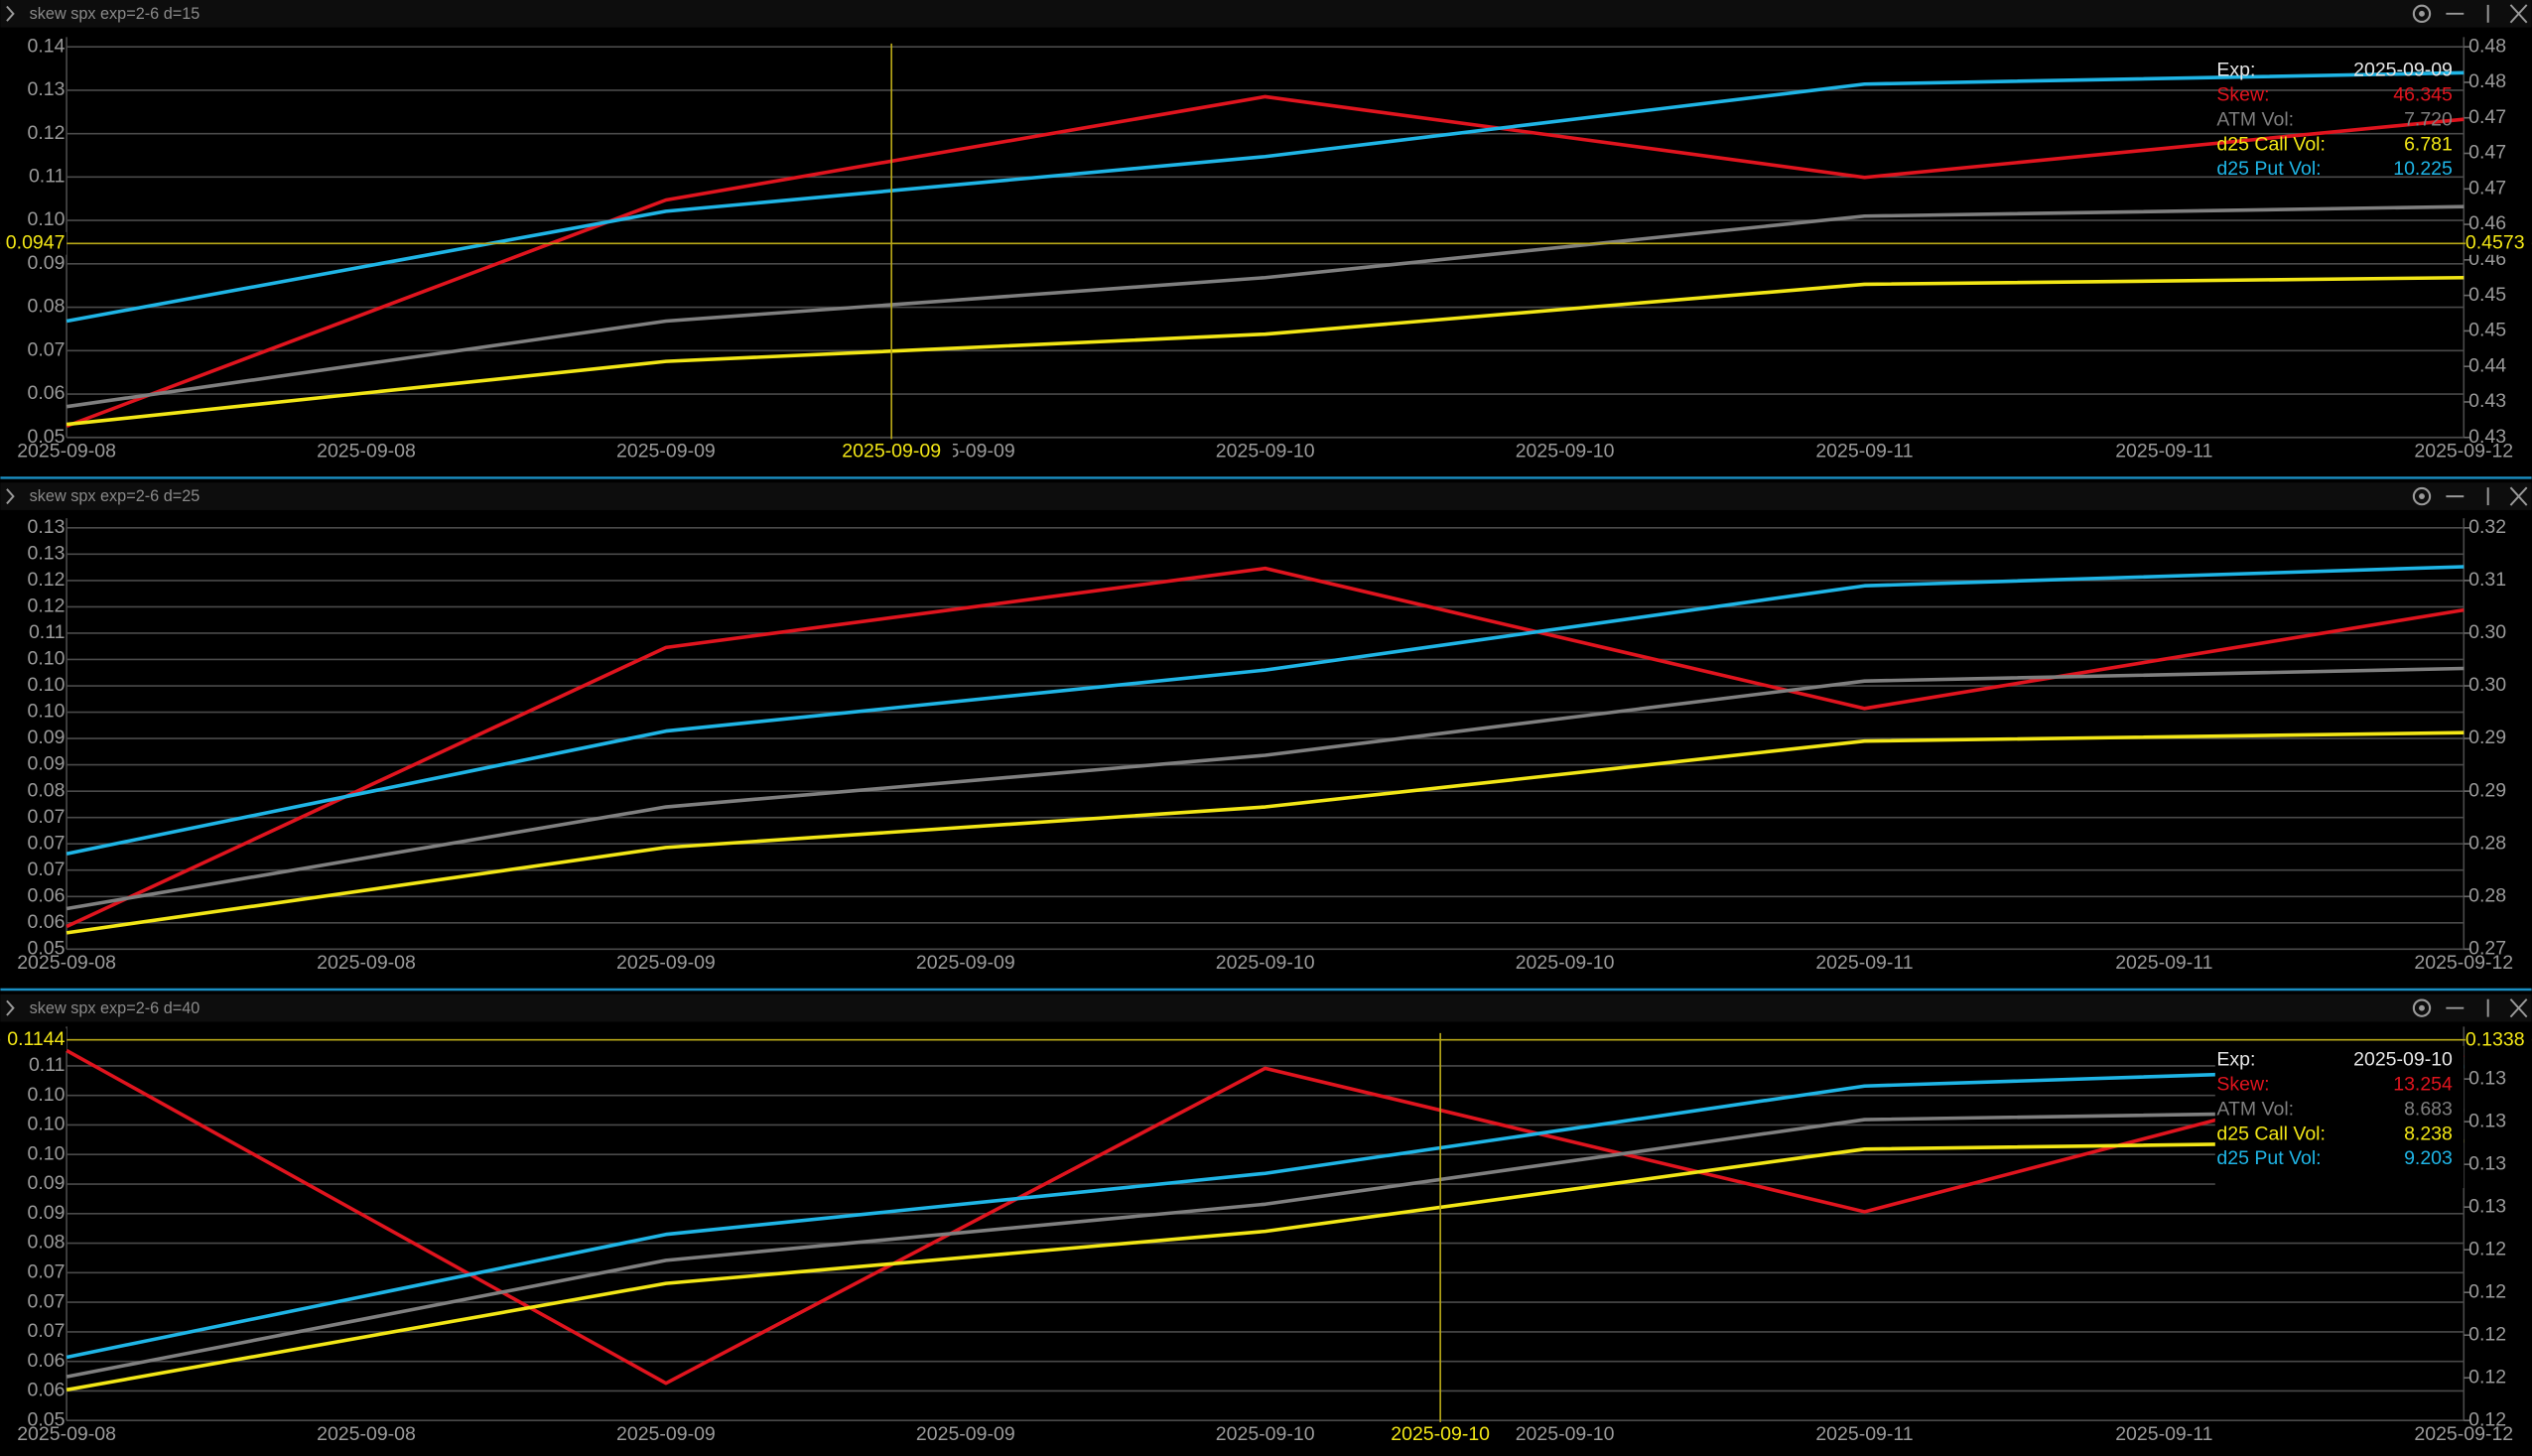 This screenshot has width=2532, height=1456. Describe the element at coordinates (2487, 580) in the screenshot. I see `y2-tick-label: 0.31` at that location.